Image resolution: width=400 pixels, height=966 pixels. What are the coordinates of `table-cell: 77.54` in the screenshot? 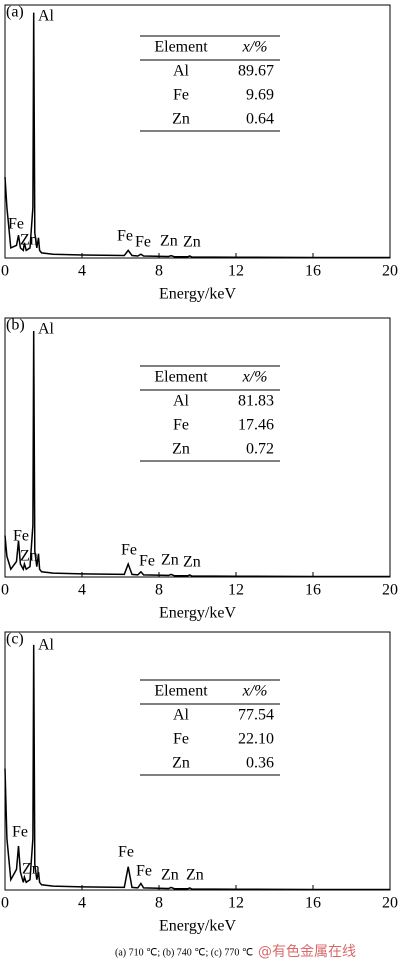 It's located at (256, 715).